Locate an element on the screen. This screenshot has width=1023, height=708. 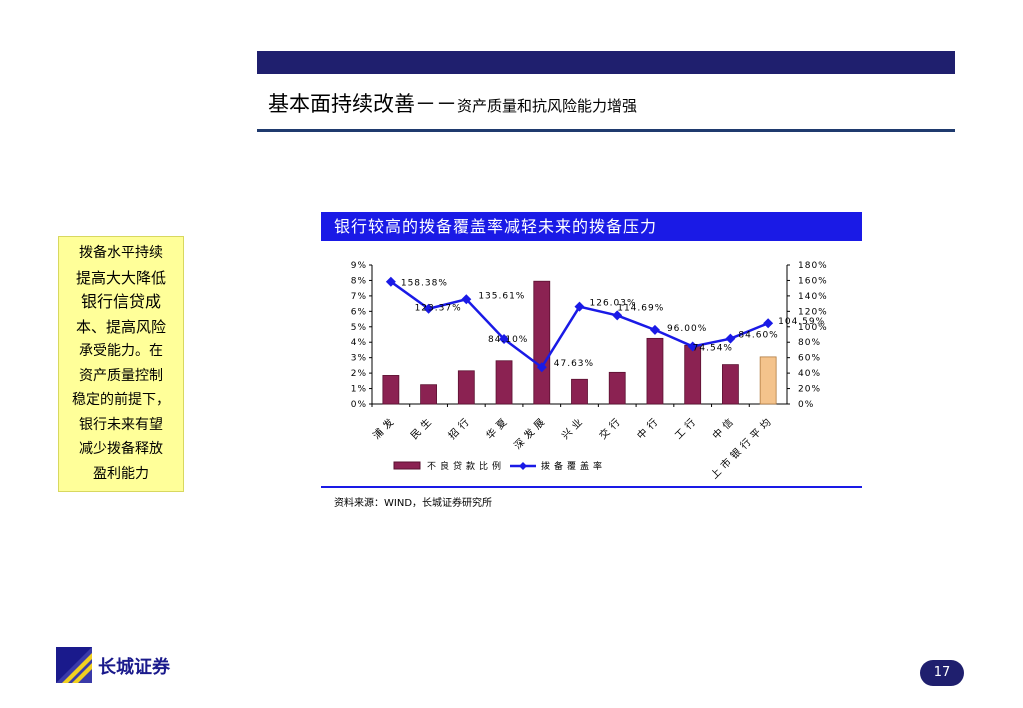
y-right-tick-label: 20% is located at coordinates (809, 390).